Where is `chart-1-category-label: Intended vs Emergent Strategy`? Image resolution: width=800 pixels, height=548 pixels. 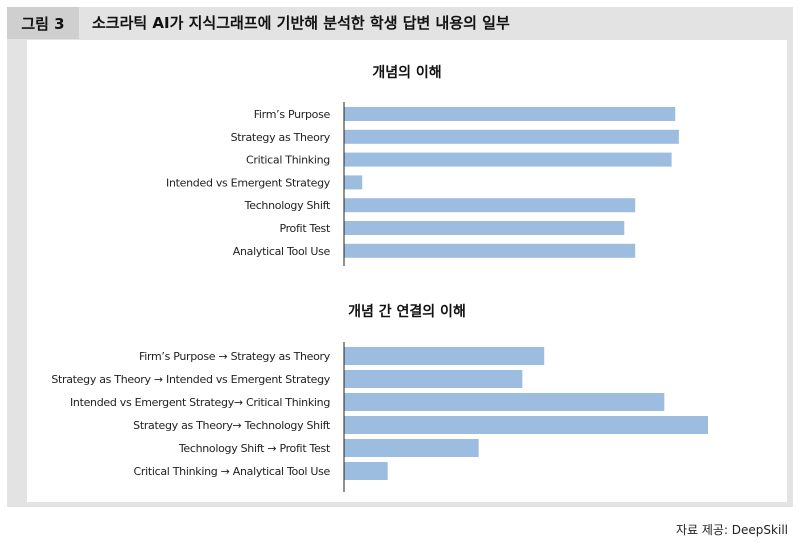
chart-1-category-label: Intended vs Emergent Strategy is located at coordinates (248, 182).